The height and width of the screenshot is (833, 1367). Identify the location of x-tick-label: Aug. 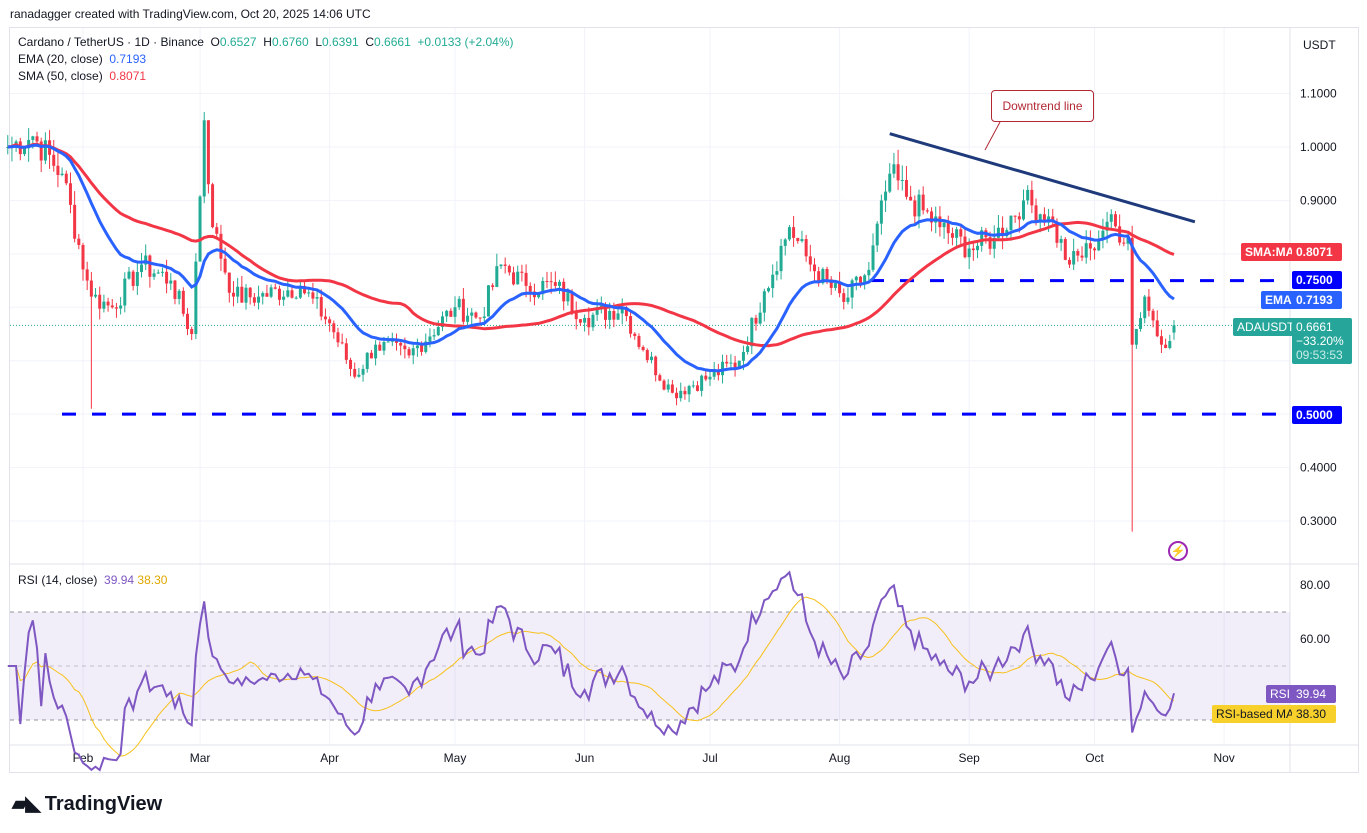
(839, 758).